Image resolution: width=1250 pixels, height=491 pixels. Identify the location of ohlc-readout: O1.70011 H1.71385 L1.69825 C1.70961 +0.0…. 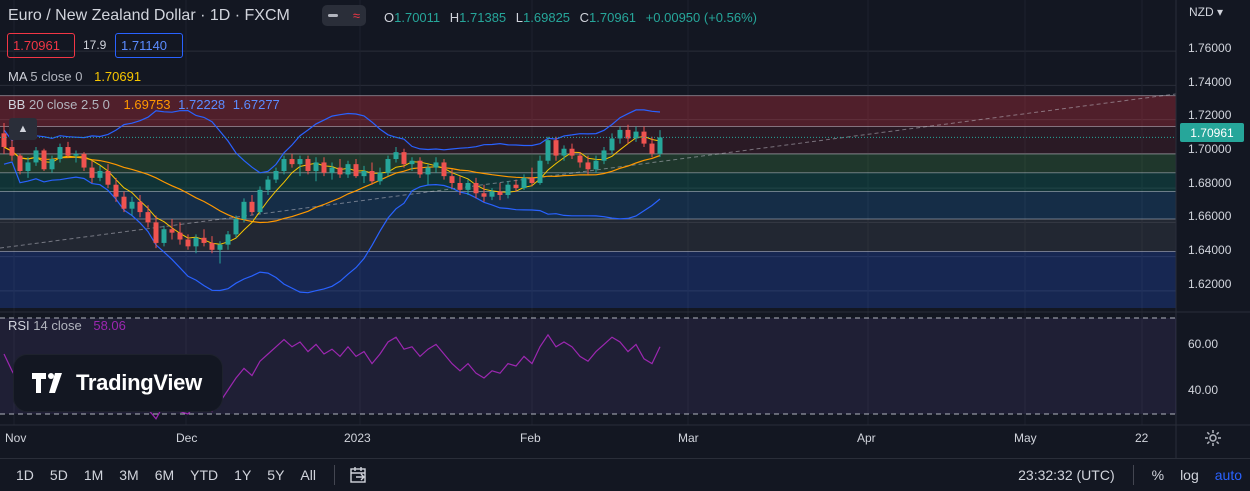
(573, 17).